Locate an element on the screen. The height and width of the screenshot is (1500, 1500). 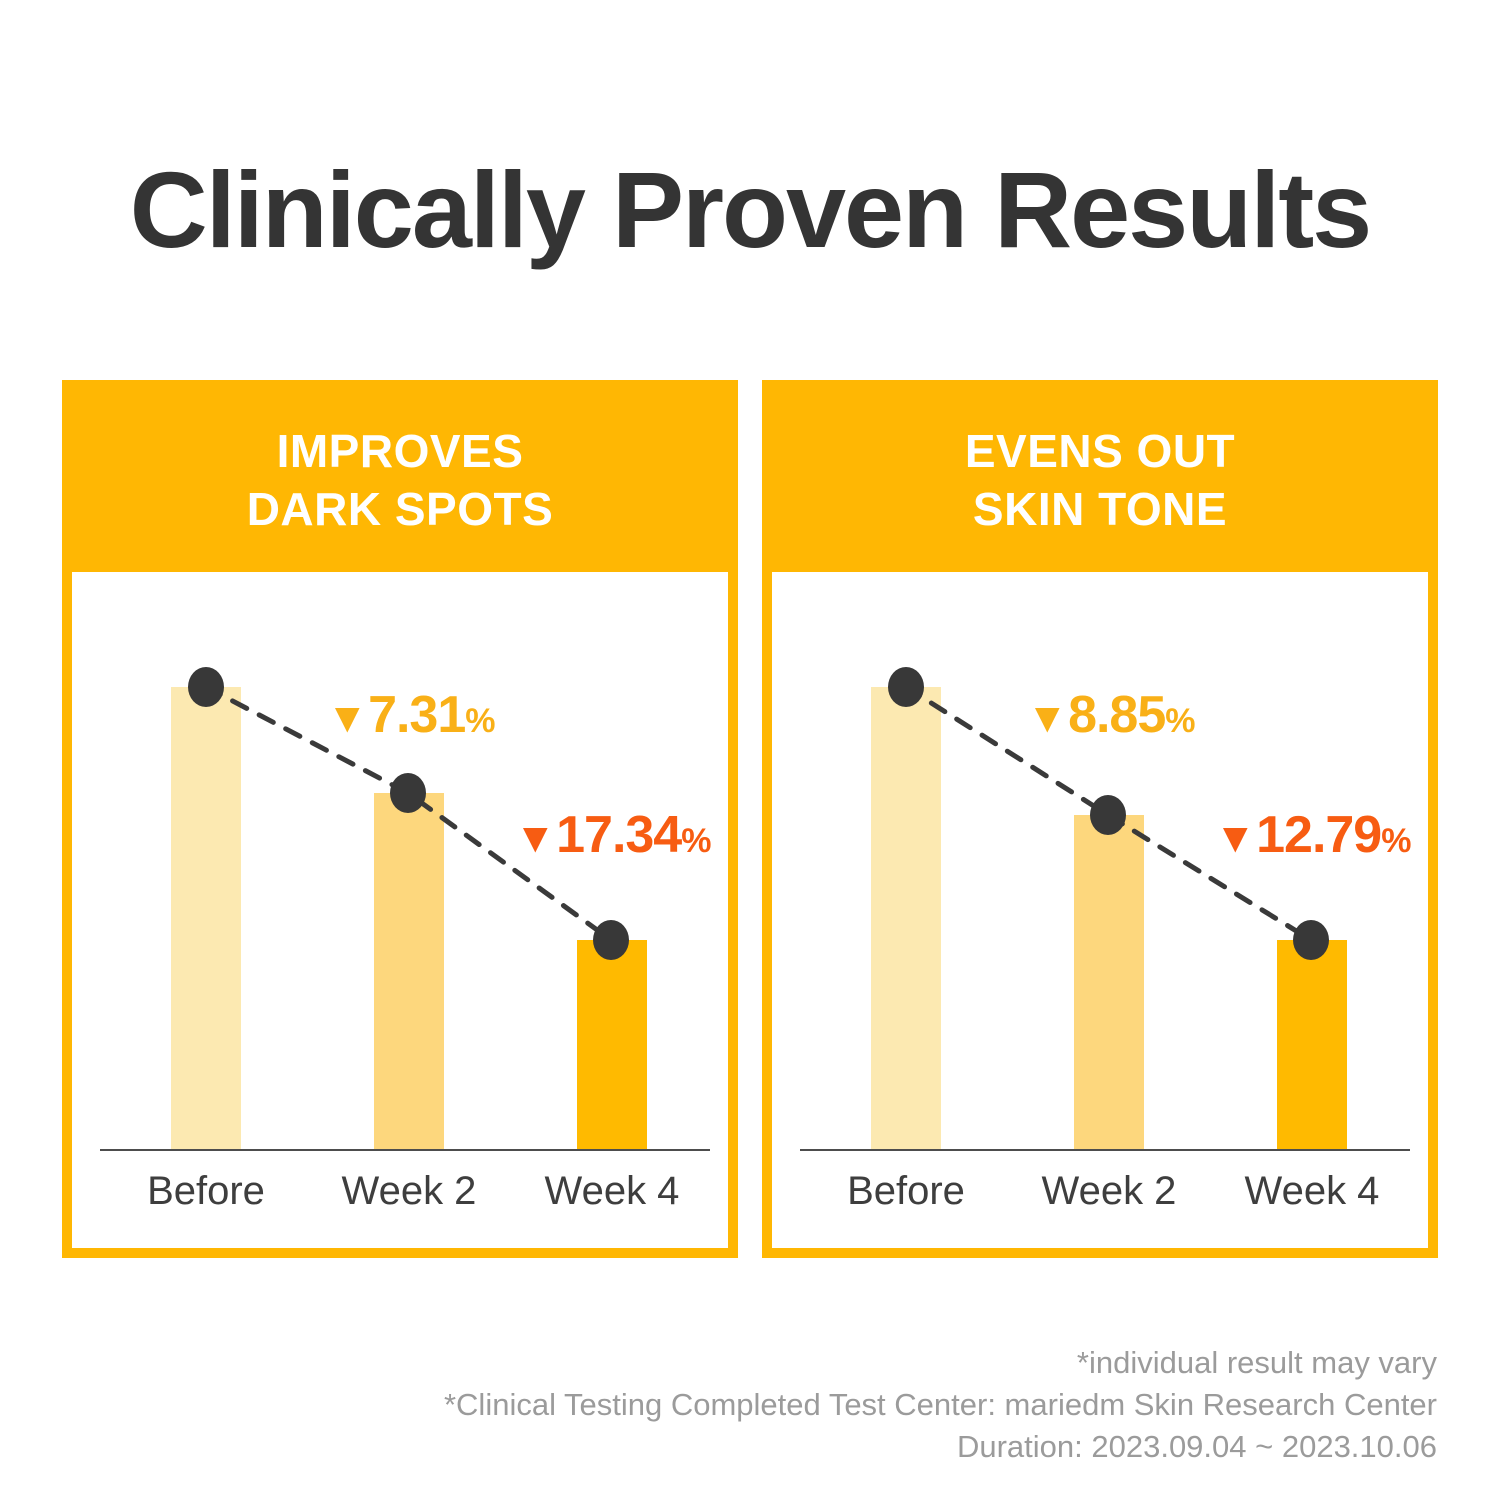
panel-header-evens-out-skin-tone: EVENS OUT SKIN TONE is located at coordinates (1100, 481).